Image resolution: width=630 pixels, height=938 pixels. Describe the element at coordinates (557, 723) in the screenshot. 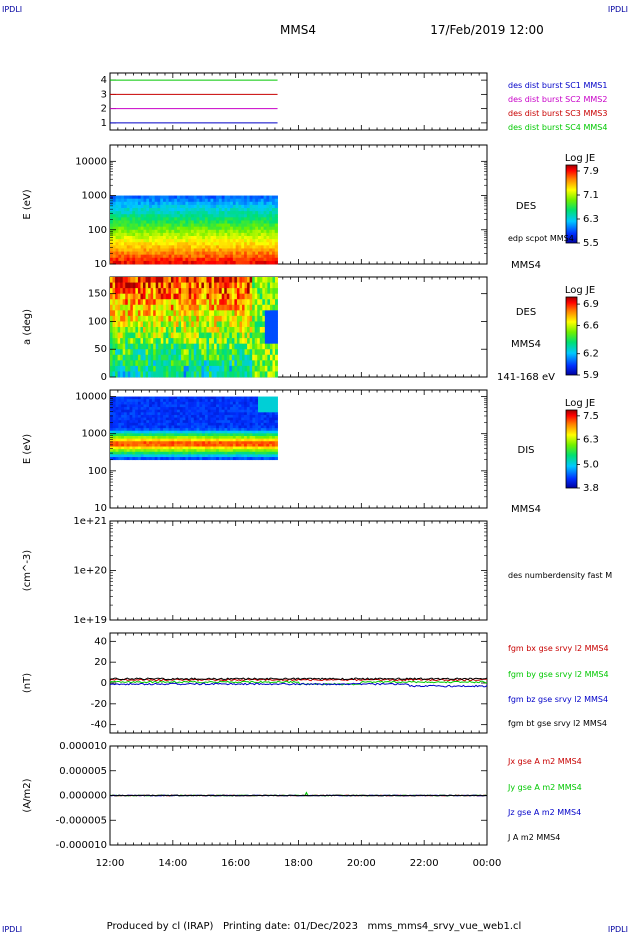

I see `legend-bfield-bt: fgm bt gse srvy l2 MMS4` at that location.